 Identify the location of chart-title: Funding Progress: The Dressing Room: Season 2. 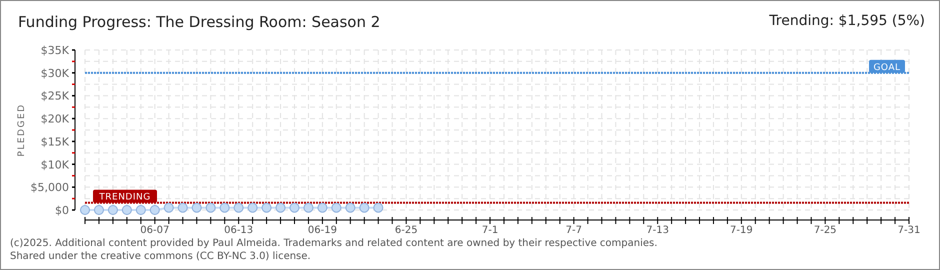
(199, 22).